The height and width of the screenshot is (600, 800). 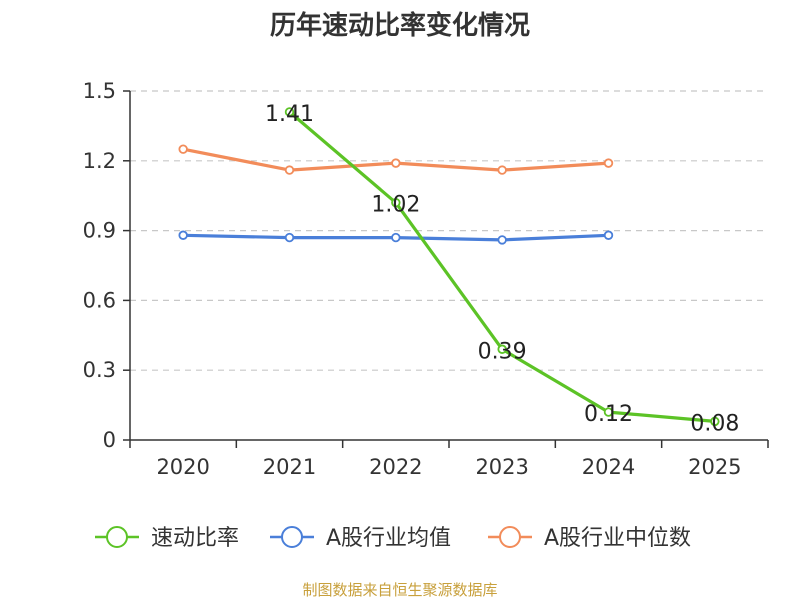 I want to click on legend-item: 速动比率, so click(x=167, y=538).